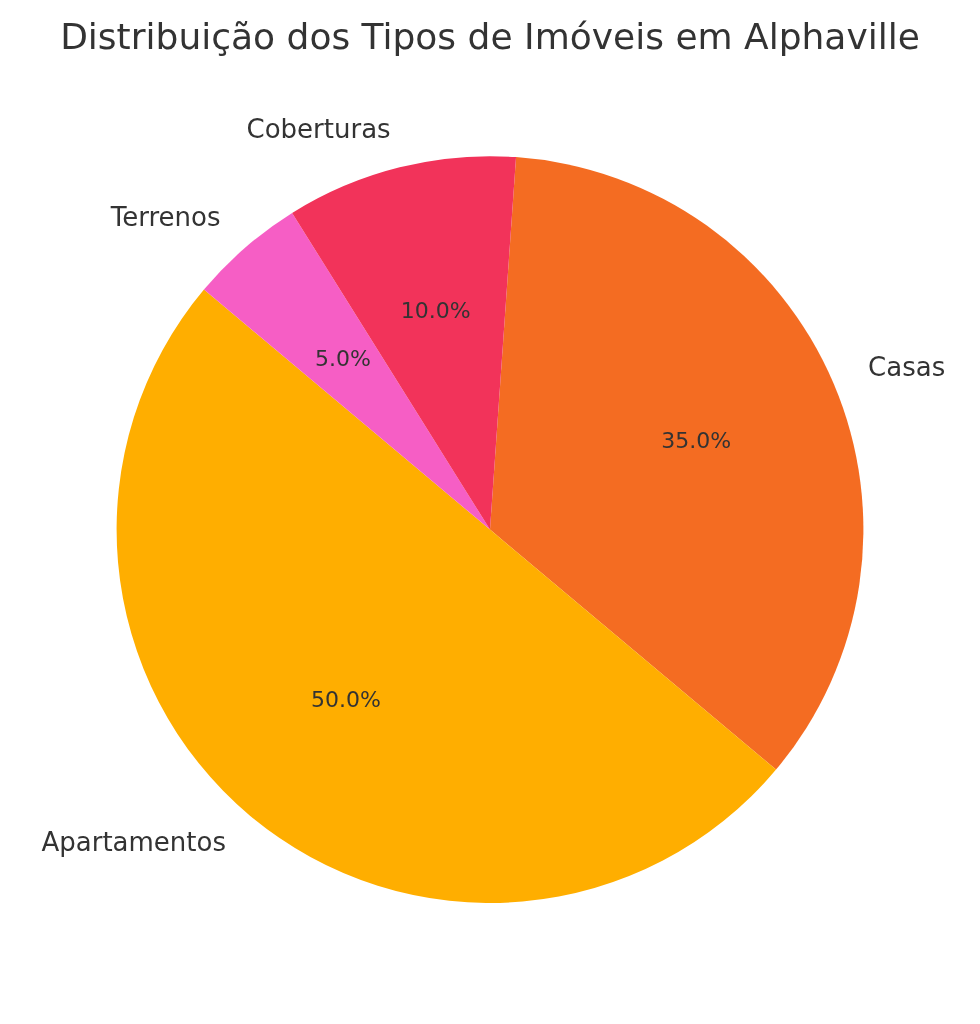  I want to click on slice-label: Terrenos, so click(165, 217).